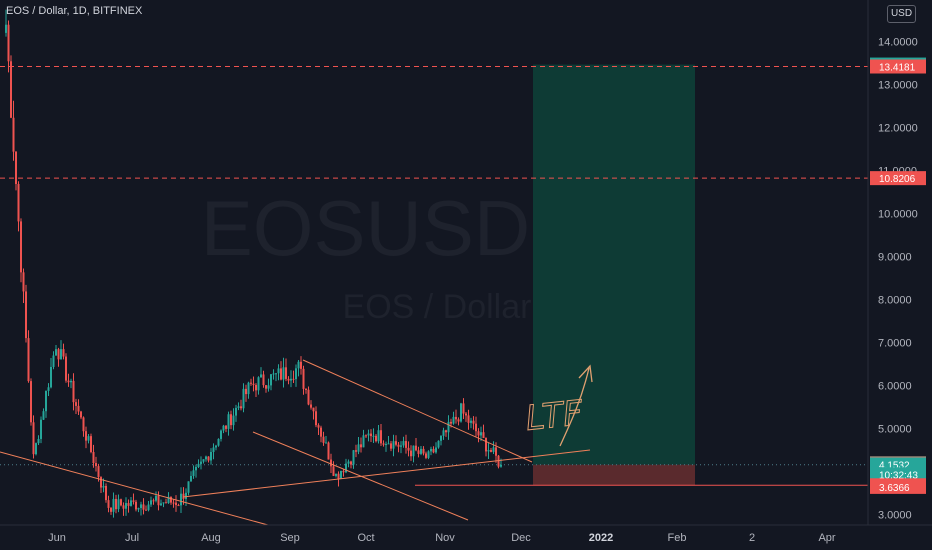 This screenshot has height=550, width=932. Describe the element at coordinates (134, 488) in the screenshot. I see `trendline-lower-long` at that location.